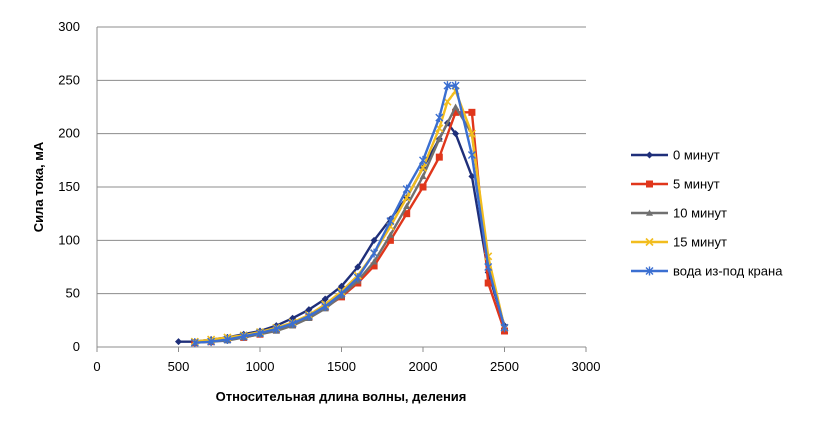 This screenshot has height=427, width=815. What do you see at coordinates (728, 271) in the screenshot?
I see `legend-label: вода из-под крана` at bounding box center [728, 271].